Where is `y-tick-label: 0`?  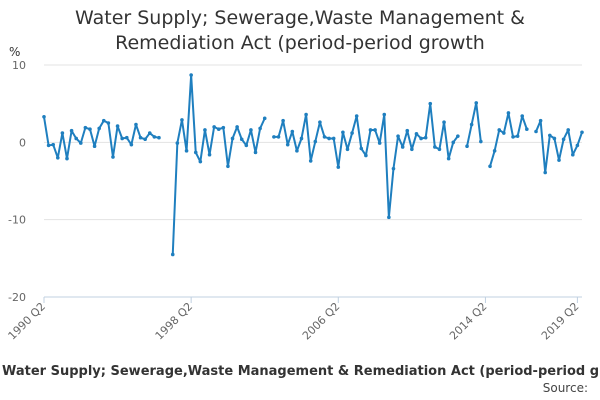 y-tick-label: 0 is located at coordinates (22, 142).